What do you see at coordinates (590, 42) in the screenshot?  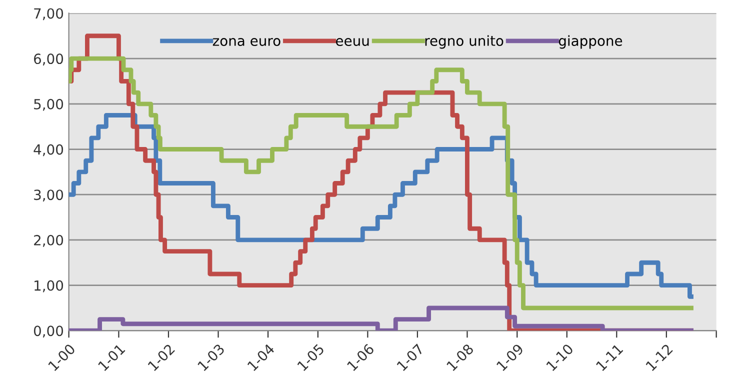 I see `legend-label: giappone` at bounding box center [590, 42].